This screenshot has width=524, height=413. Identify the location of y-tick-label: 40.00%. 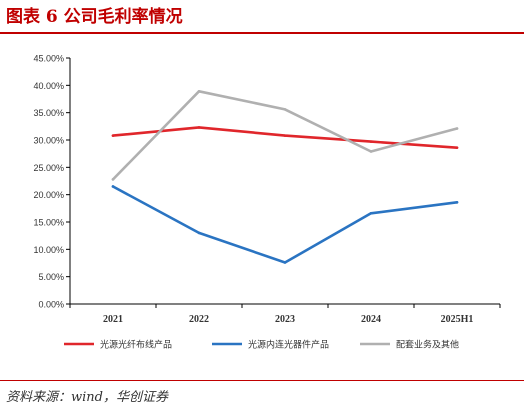
(48, 86).